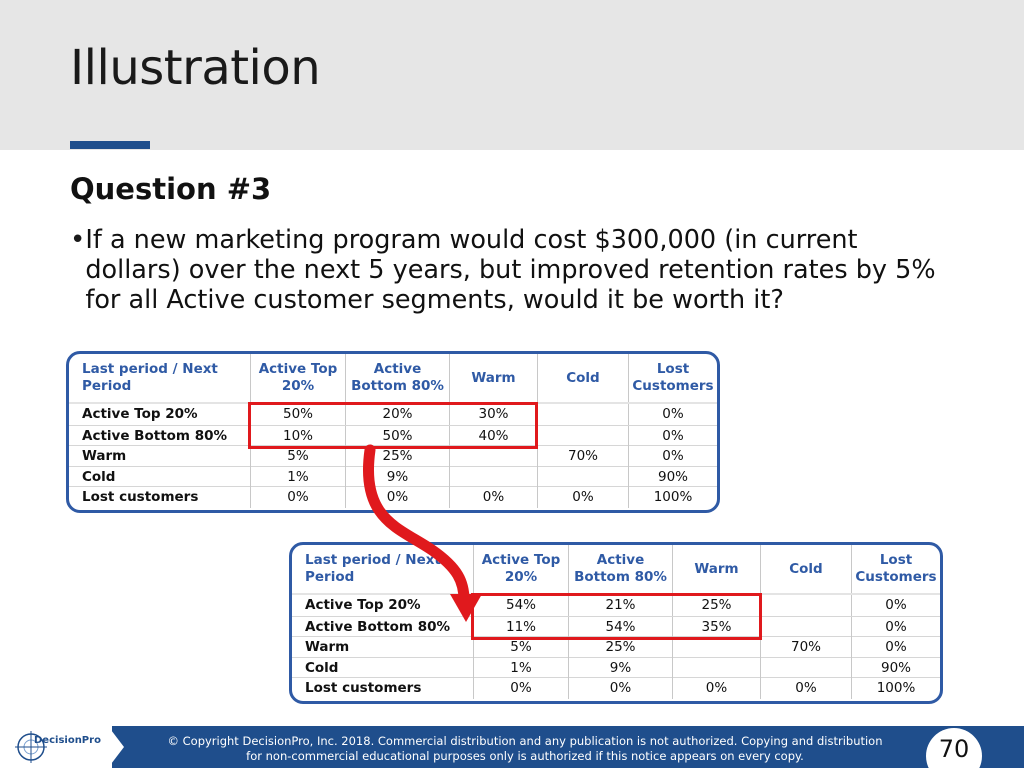 The width and height of the screenshot is (1024, 768). Describe the element at coordinates (398, 414) in the screenshot. I see `table-cell: 20%` at that location.